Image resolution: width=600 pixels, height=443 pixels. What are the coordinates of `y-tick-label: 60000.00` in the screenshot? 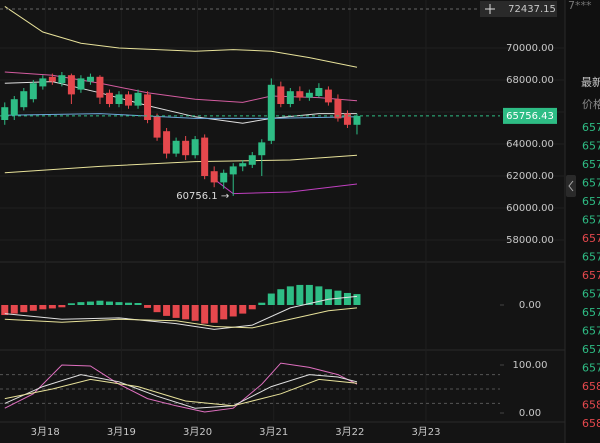 It's located at (530, 208).